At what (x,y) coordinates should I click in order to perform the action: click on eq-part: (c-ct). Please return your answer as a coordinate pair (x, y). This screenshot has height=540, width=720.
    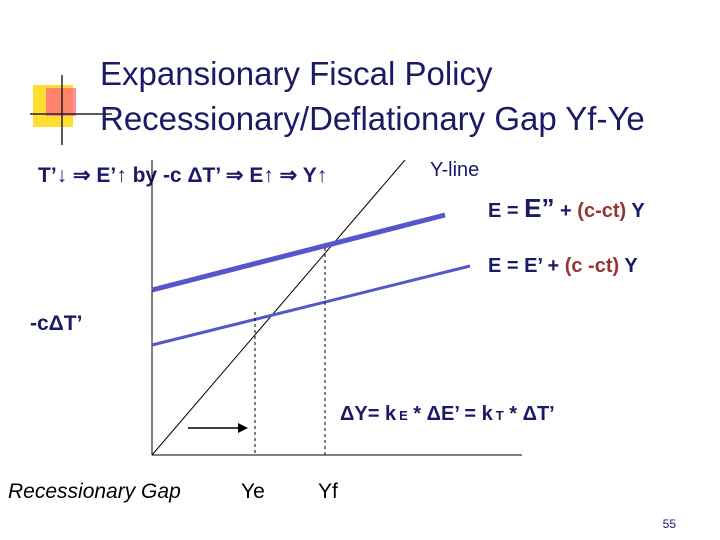
    Looking at the image, I should click on (601, 211).